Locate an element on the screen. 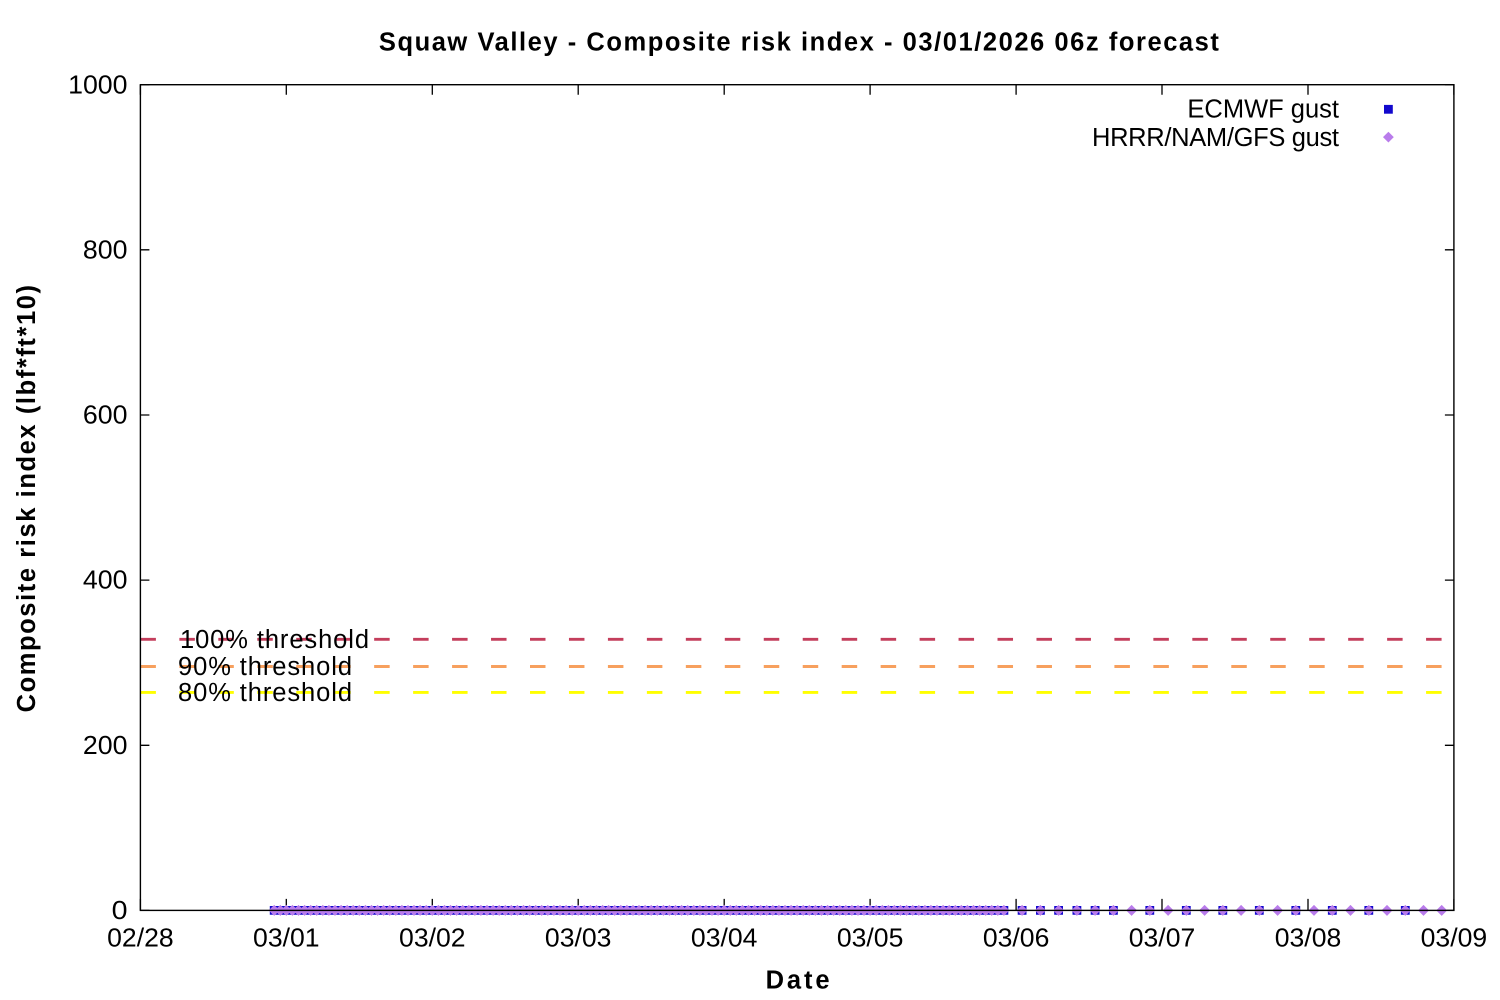 This screenshot has width=1500, height=1000. svg-text: 03/02 is located at coordinates (432, 939).